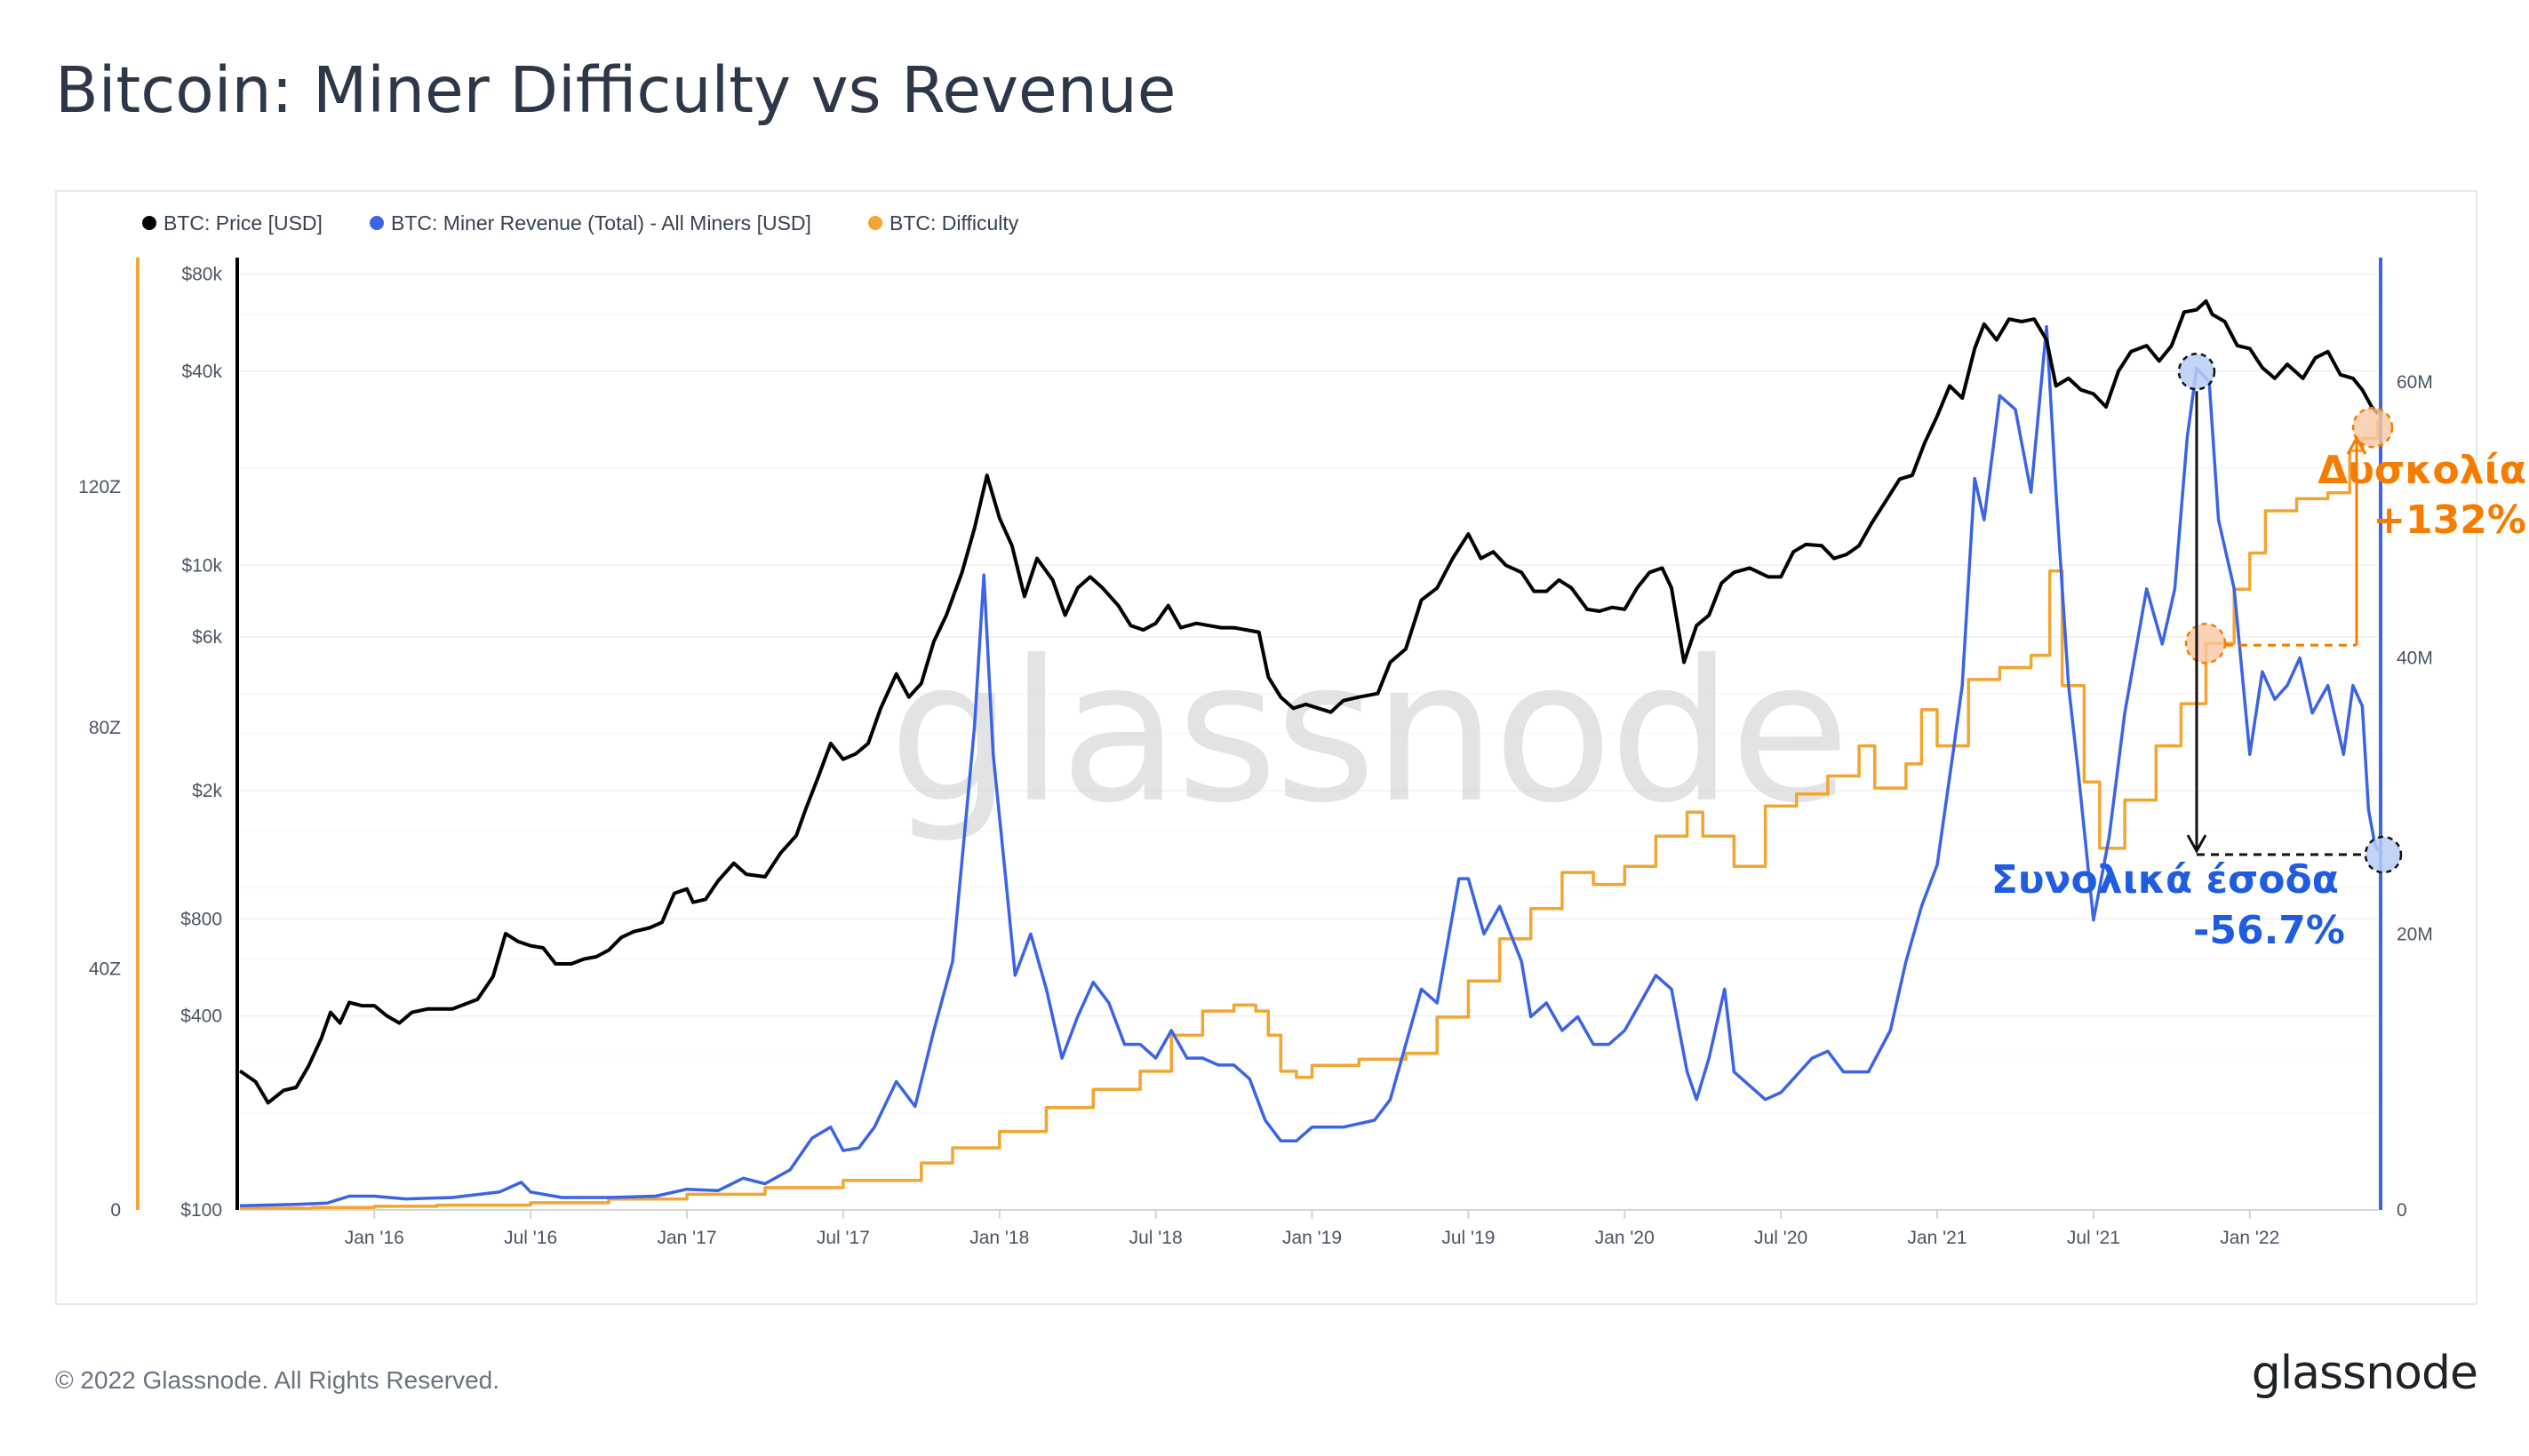  Describe the element at coordinates (1468, 1238) in the screenshot. I see `x-tick-label: Jul '19` at that location.